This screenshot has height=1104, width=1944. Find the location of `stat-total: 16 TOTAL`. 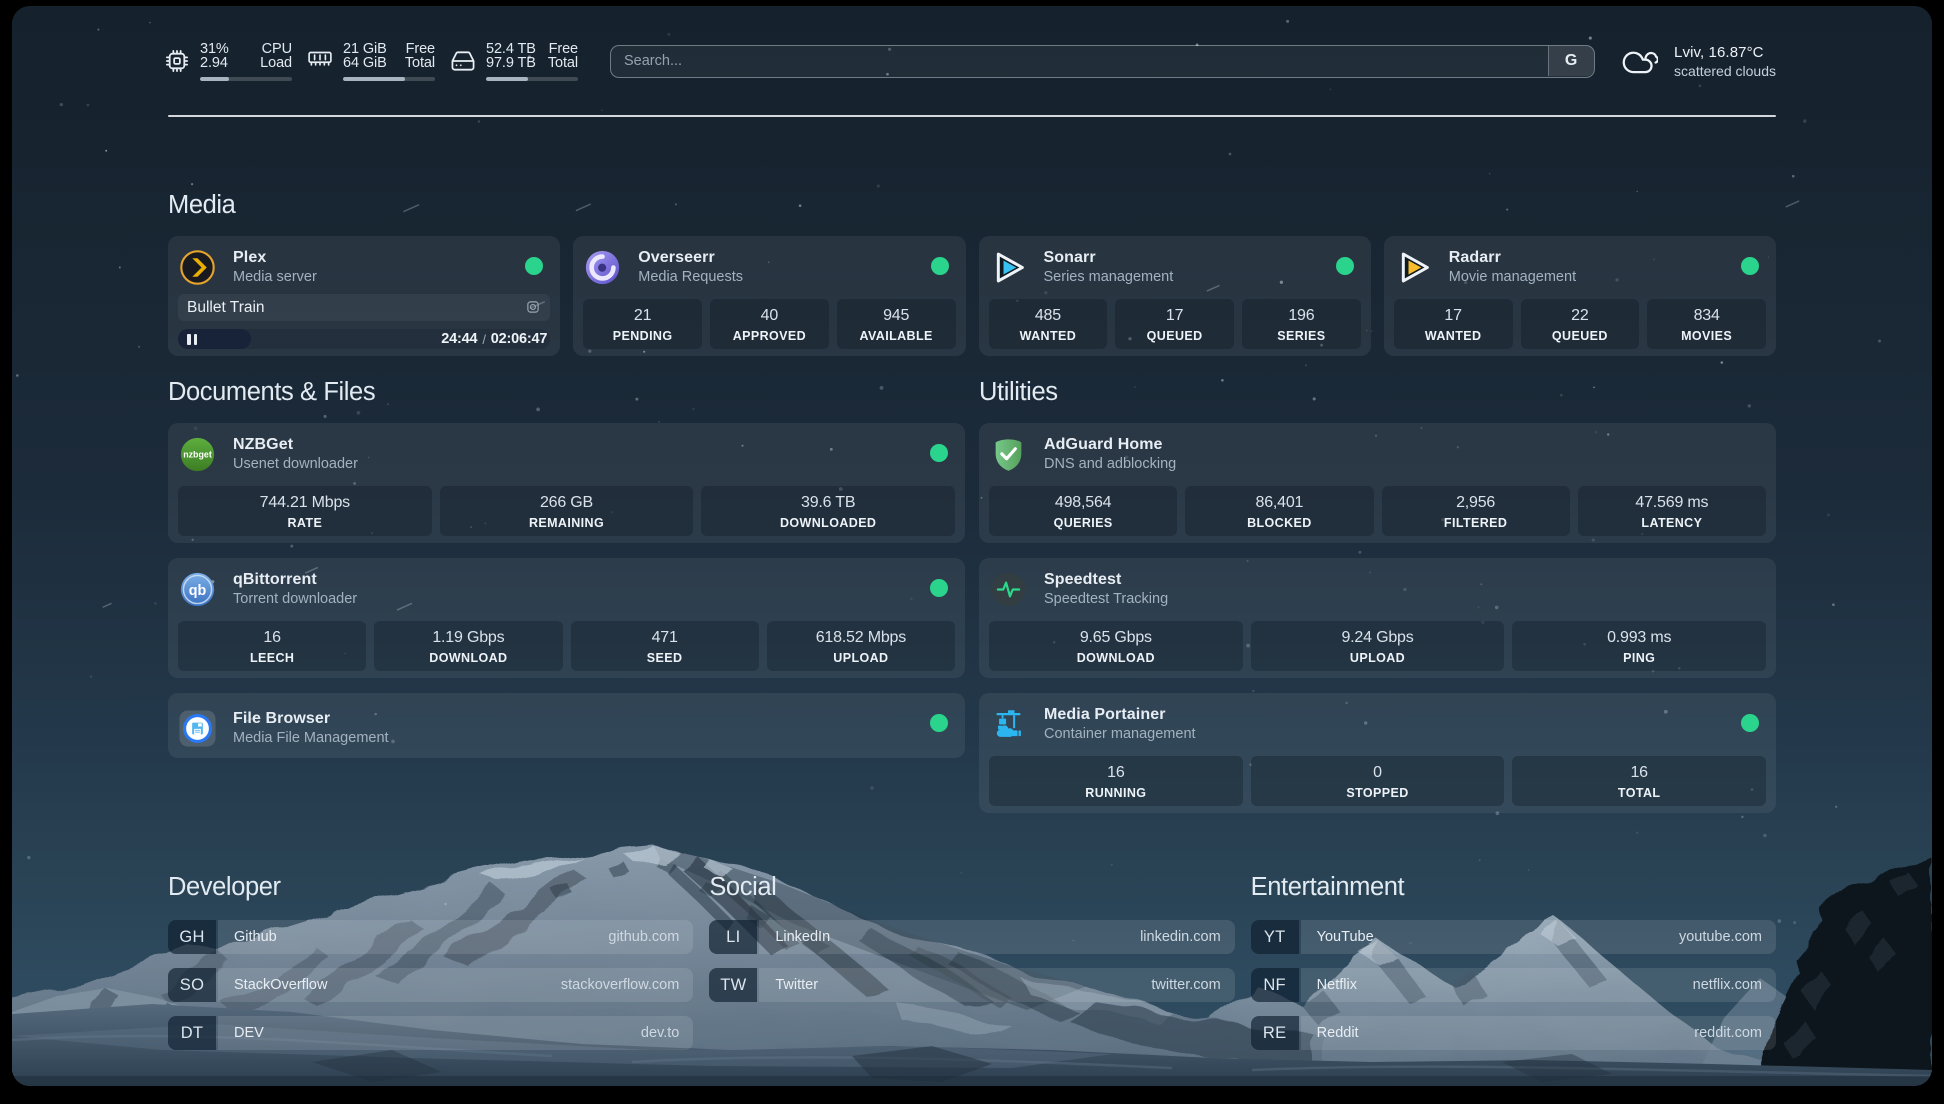

stat-total: 16 TOTAL is located at coordinates (1639, 781).